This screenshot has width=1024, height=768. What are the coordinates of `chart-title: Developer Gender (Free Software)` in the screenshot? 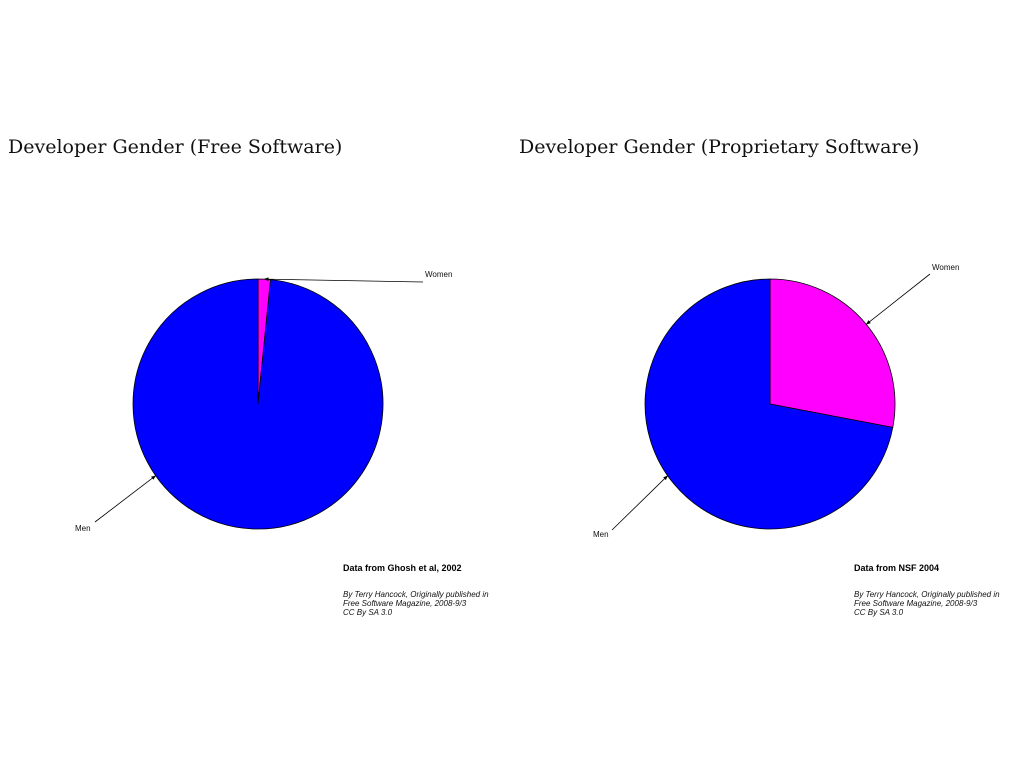 It's located at (175, 147).